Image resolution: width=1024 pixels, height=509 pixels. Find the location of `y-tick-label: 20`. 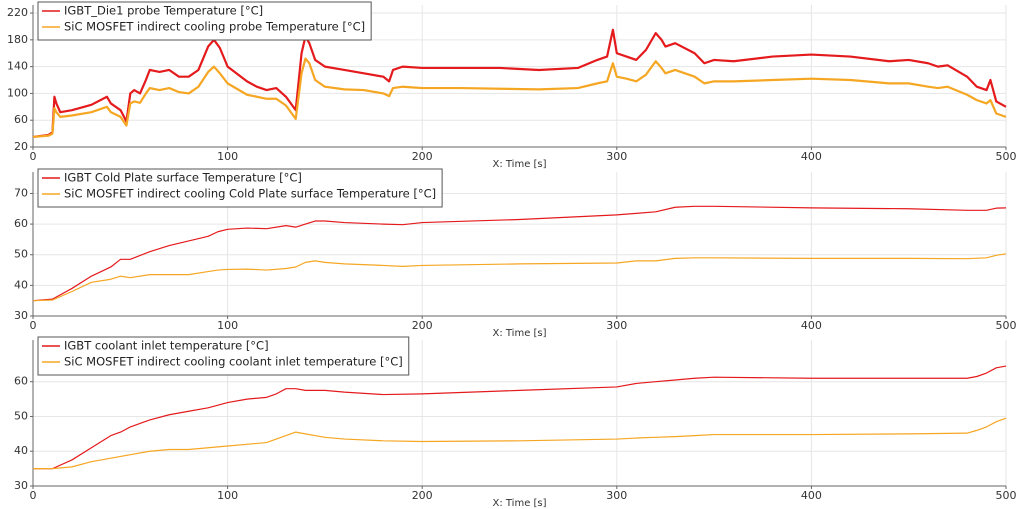

y-tick-label: 20 is located at coordinates (21, 146).